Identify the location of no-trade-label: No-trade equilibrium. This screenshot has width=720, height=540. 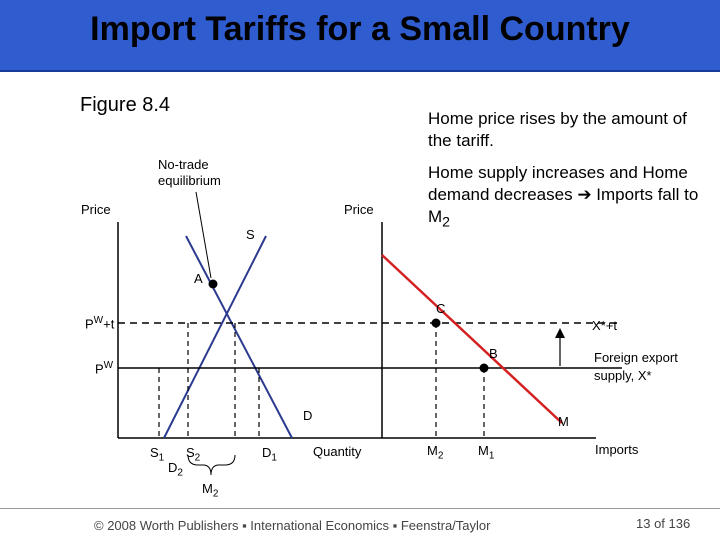
(189, 172).